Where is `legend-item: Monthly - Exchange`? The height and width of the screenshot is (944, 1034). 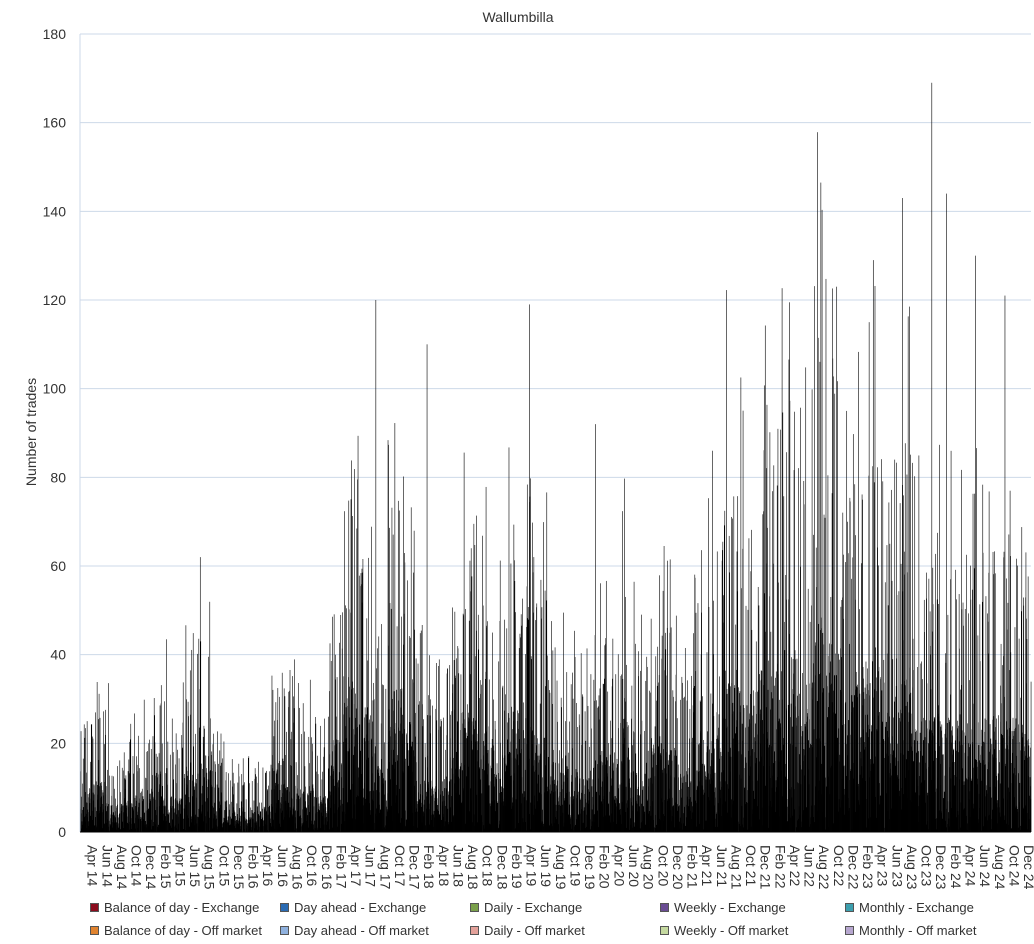 legend-item: Monthly - Exchange is located at coordinates (909, 907).